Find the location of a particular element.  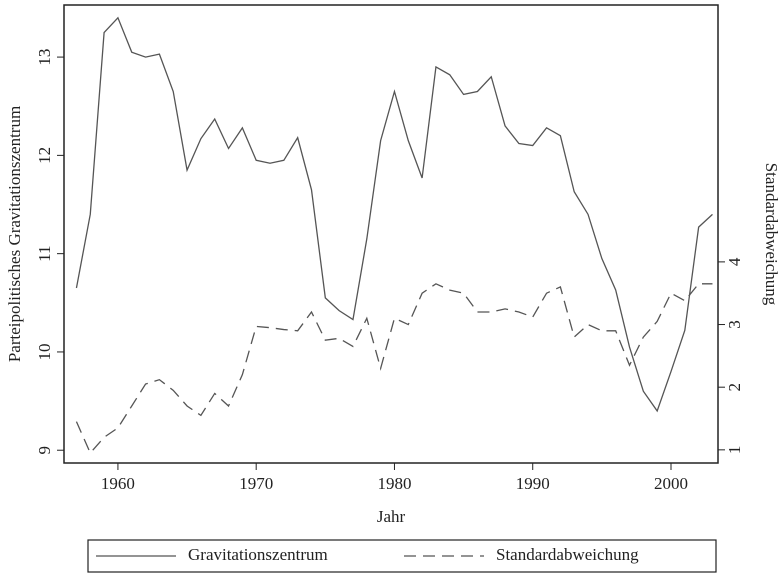

legend-box is located at coordinates (402, 556).